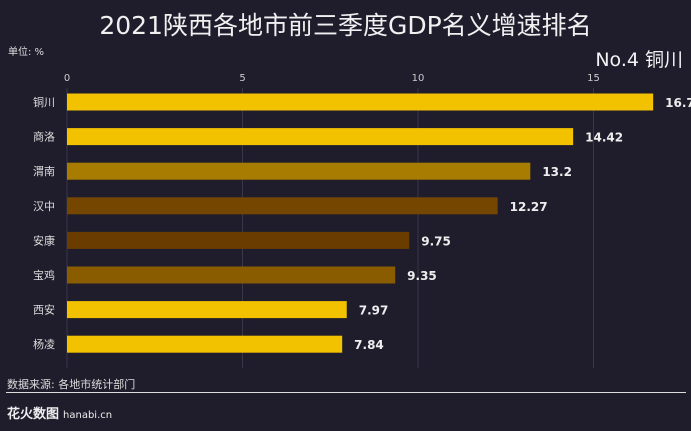  I want to click on category-label: 渭南, so click(44, 171).